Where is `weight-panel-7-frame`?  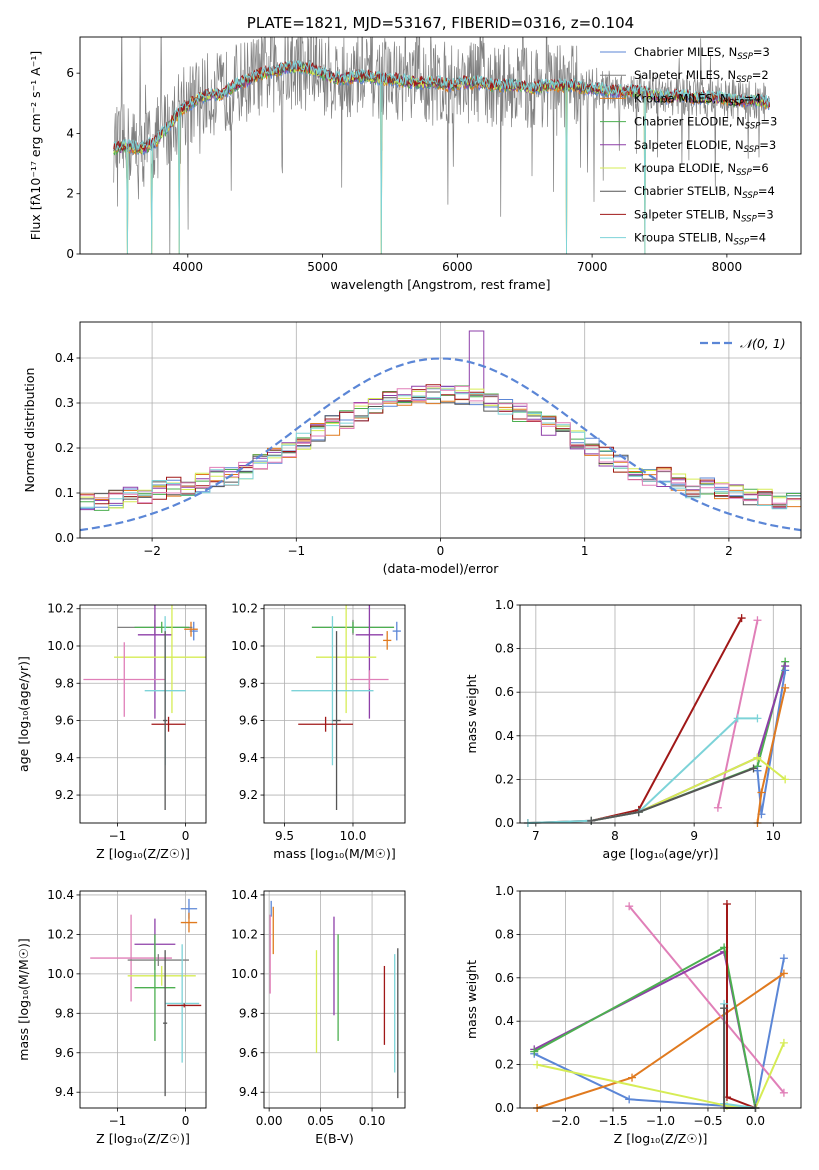 weight-panel-7-frame is located at coordinates (660, 999).